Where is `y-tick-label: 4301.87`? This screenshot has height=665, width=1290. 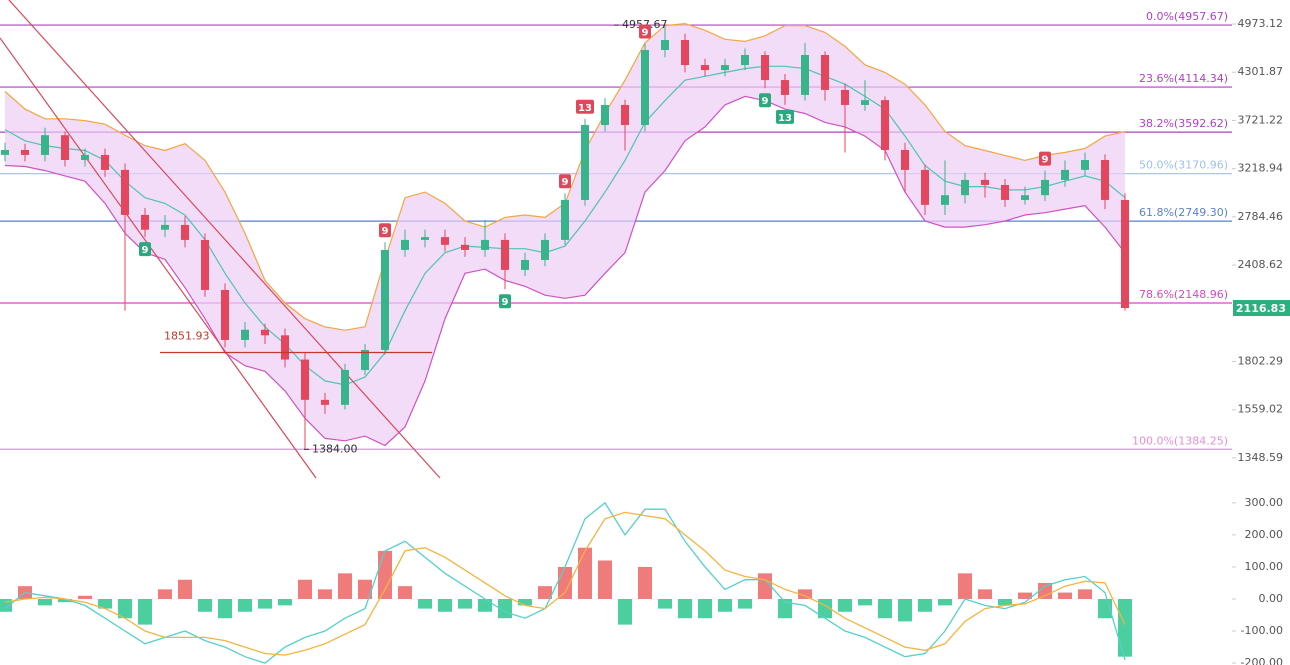
y-tick-label: 4301.87 is located at coordinates (1261, 71).